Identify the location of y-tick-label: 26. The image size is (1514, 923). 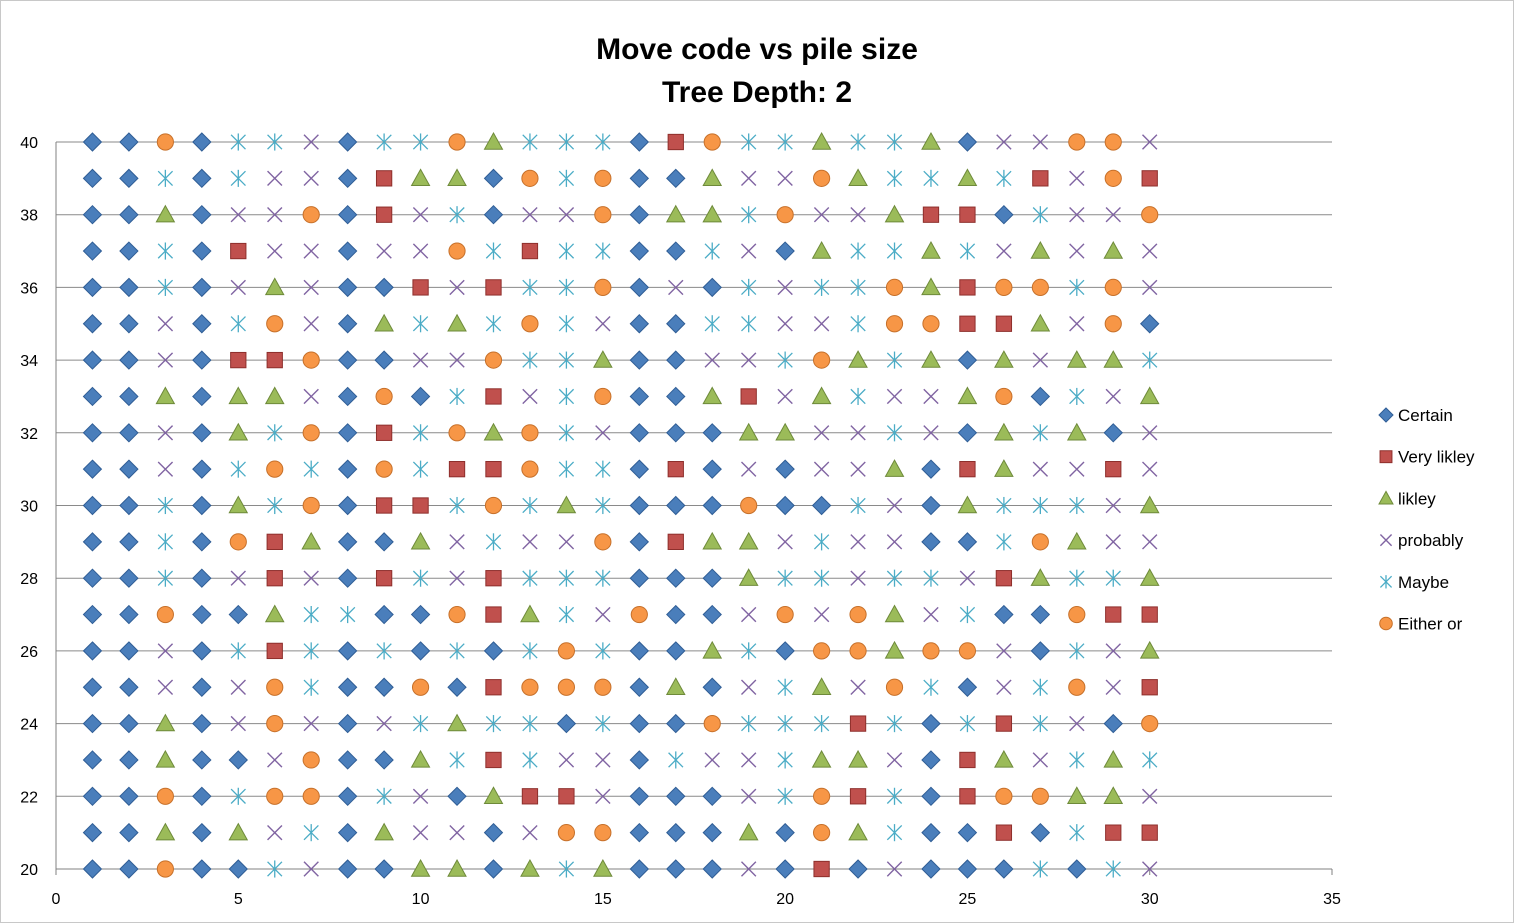
(29, 652).